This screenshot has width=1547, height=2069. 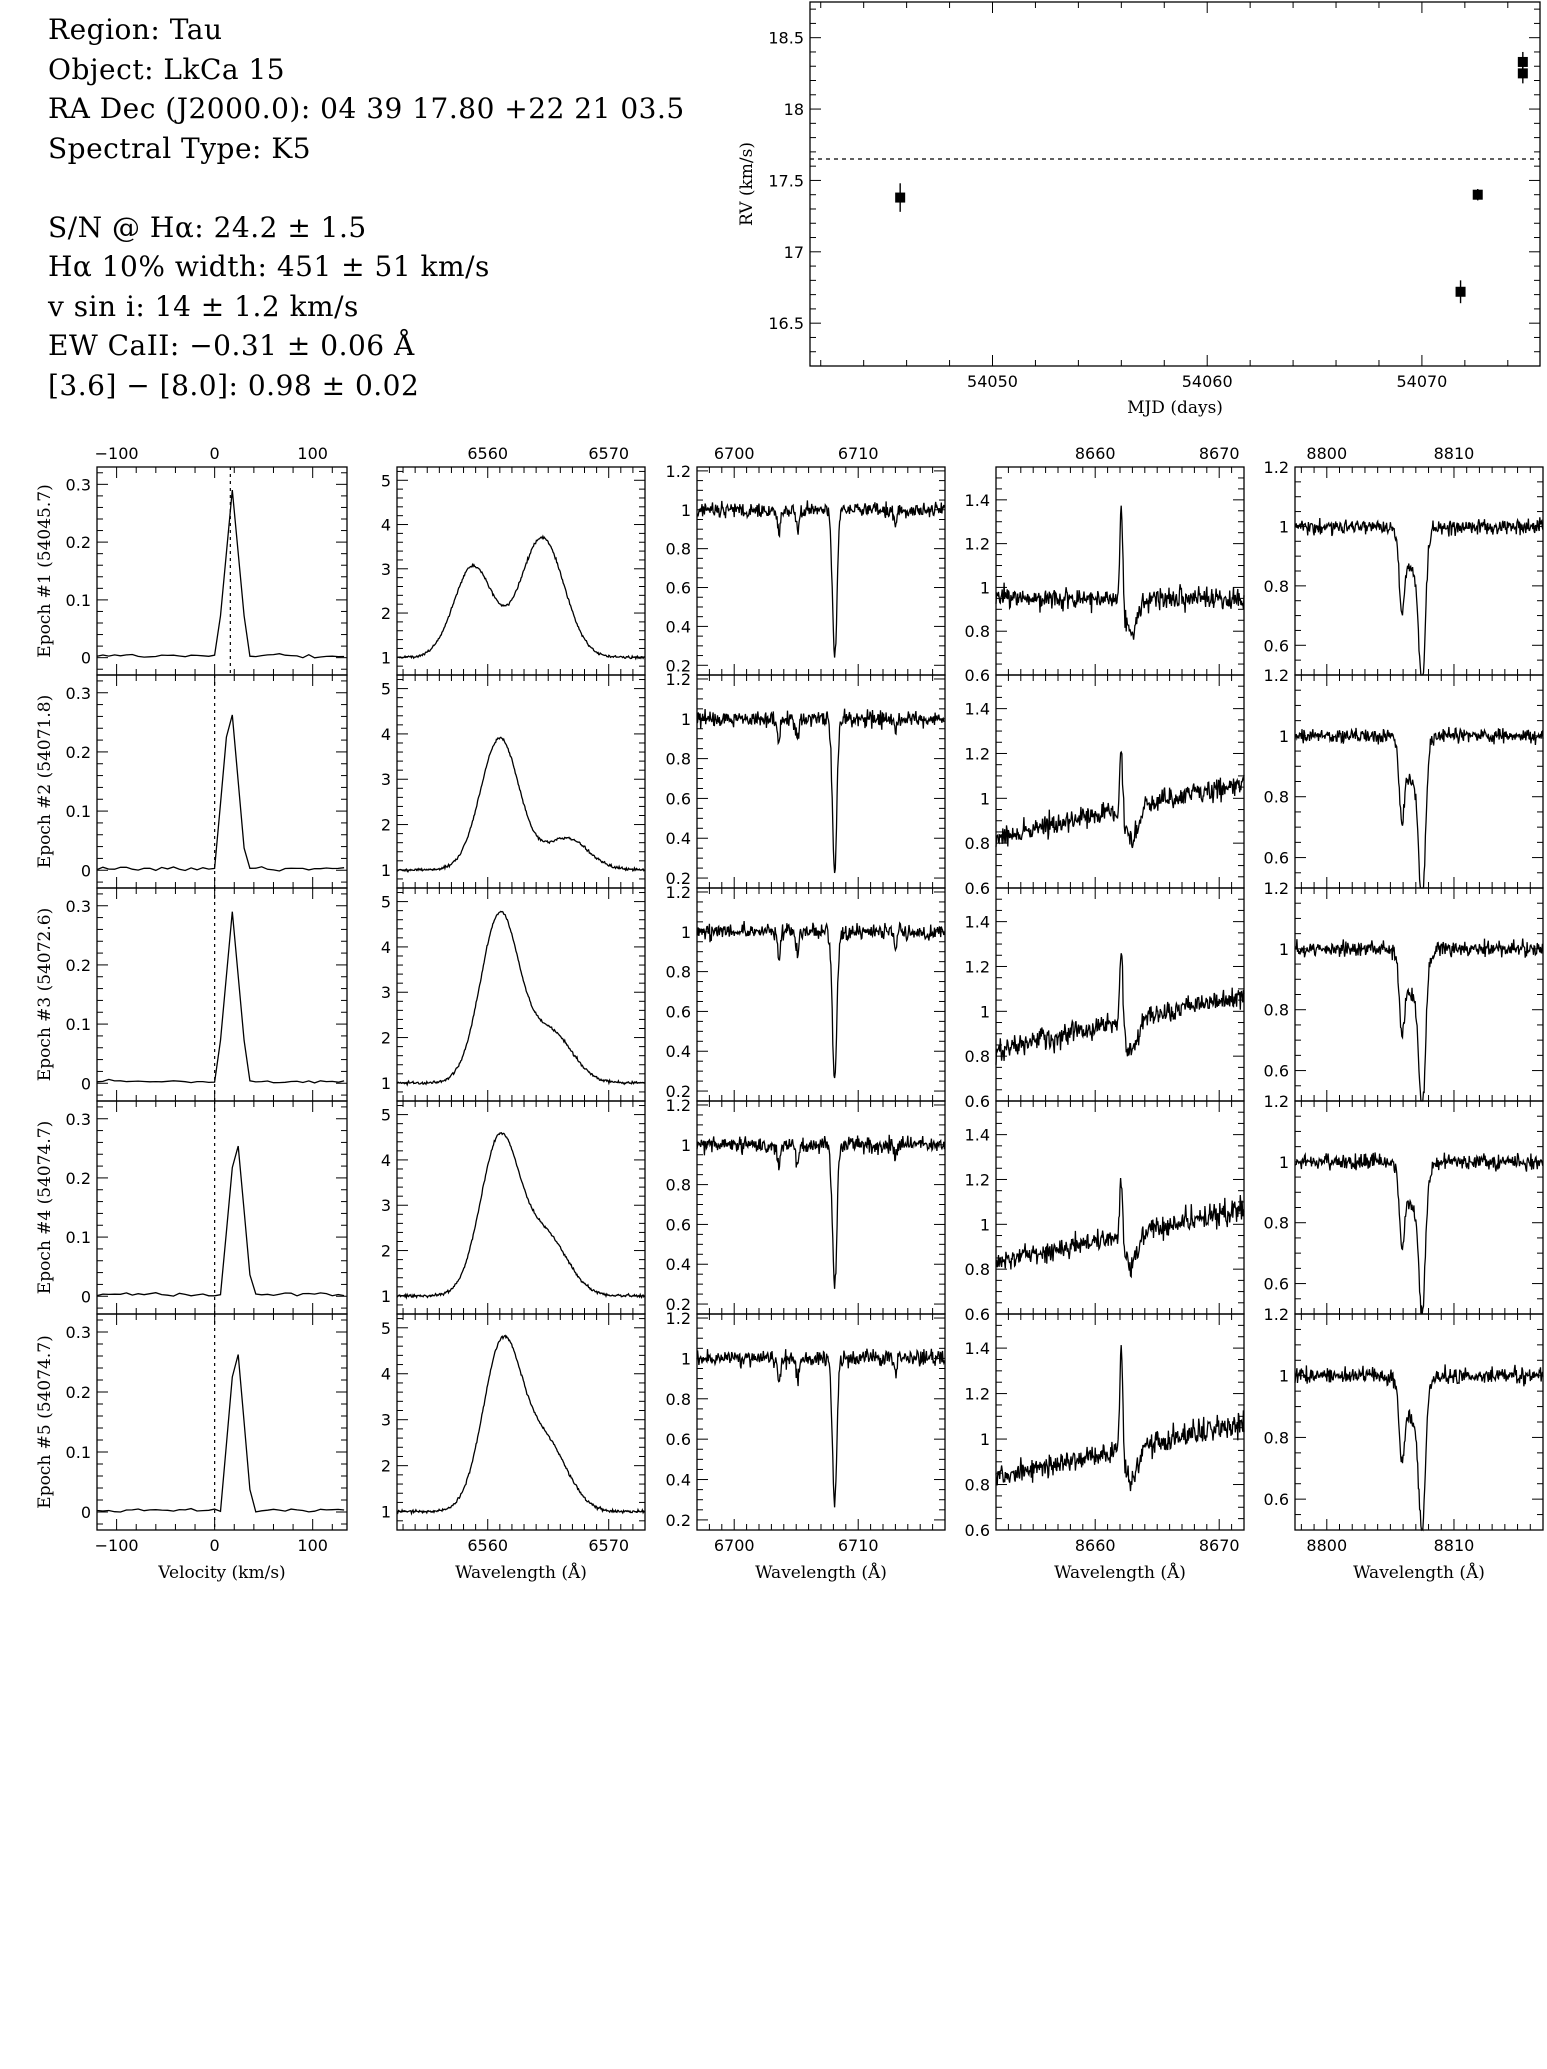 I want to click on k-panel-5: 0.6 0.8 1 1.2 8800 8810, so click(x=1404, y=1430).